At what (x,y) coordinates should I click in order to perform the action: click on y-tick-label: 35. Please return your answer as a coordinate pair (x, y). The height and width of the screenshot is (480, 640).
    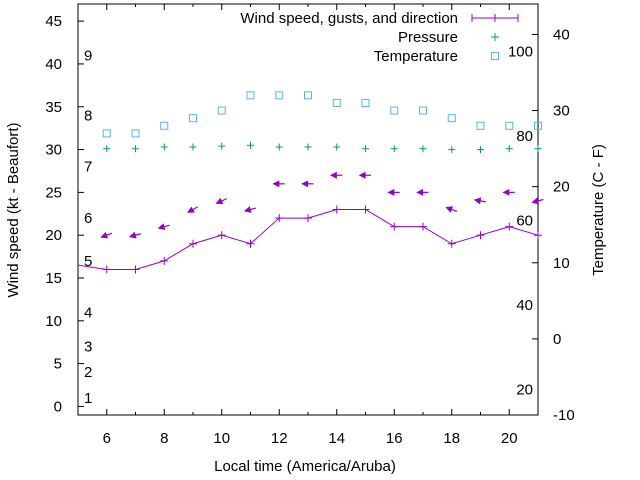
    Looking at the image, I should click on (53, 107).